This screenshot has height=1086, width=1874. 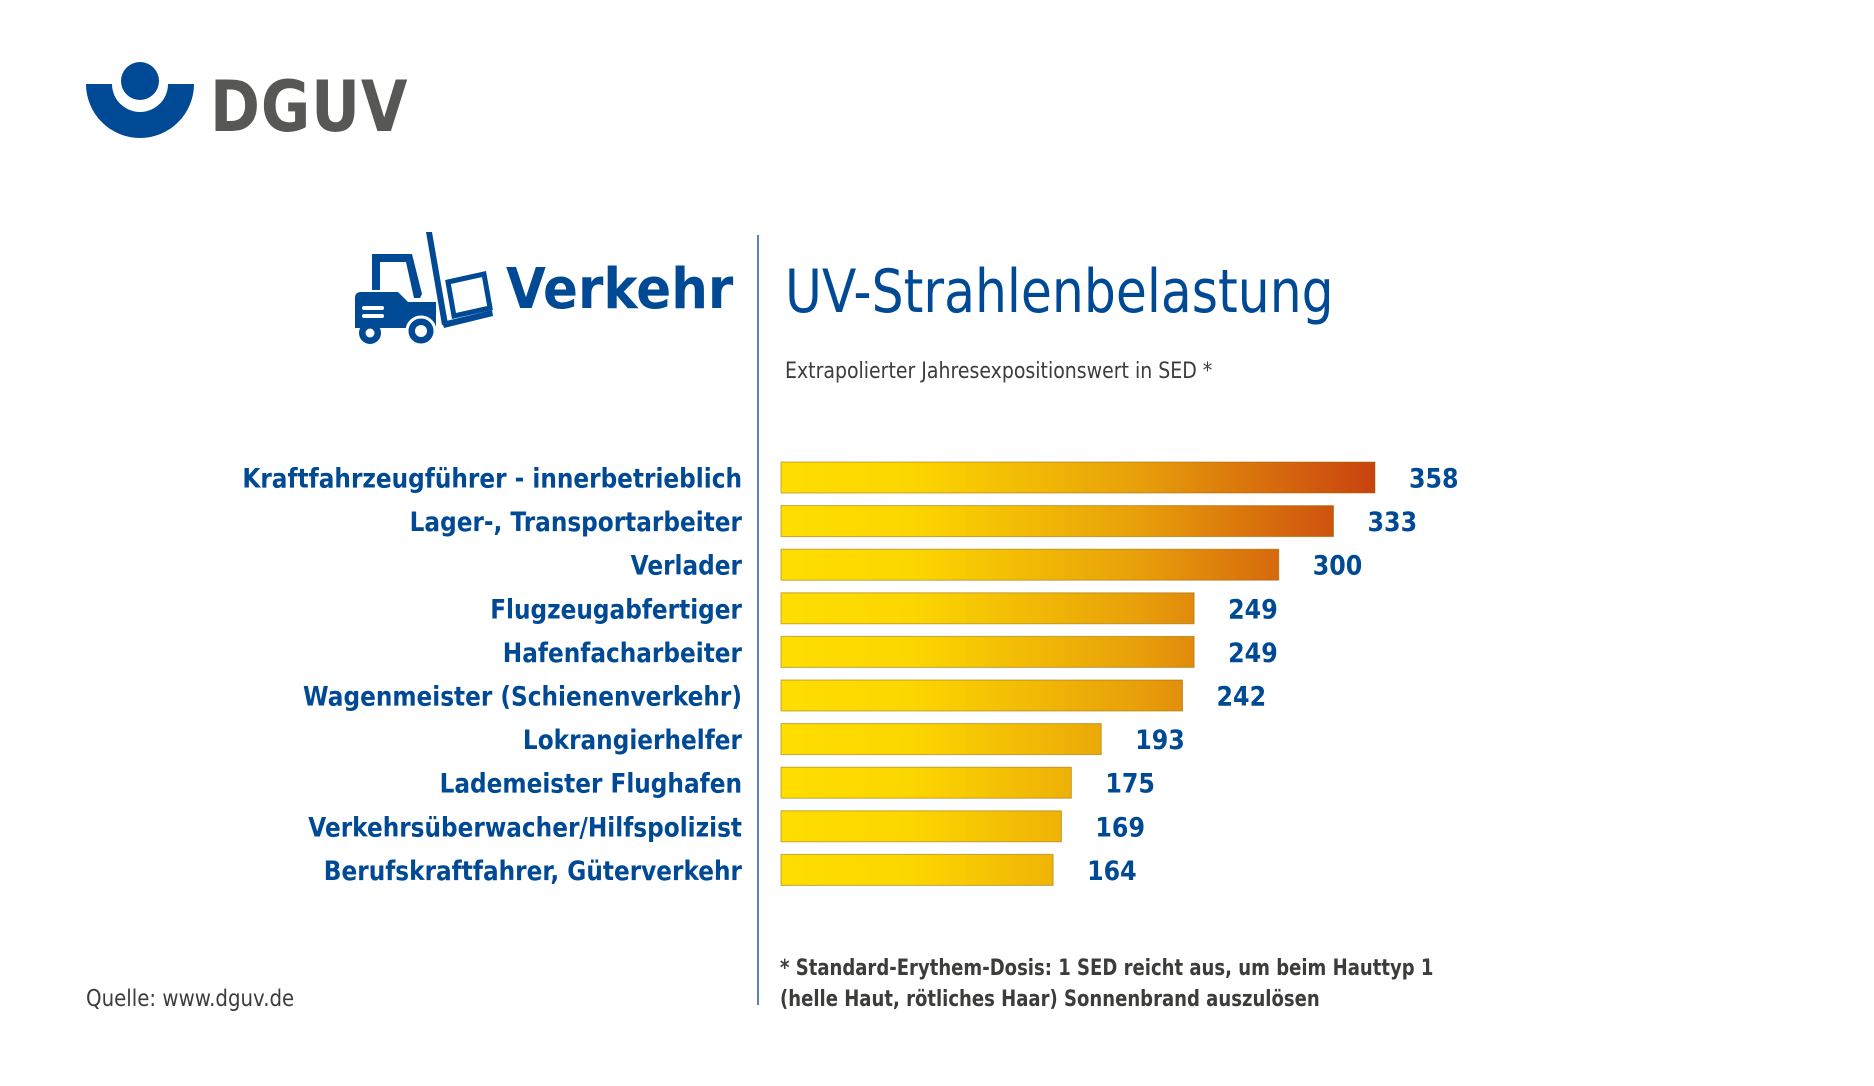 I want to click on category-label: Wagenmeister (Schienenverkehr), so click(x=522, y=696).